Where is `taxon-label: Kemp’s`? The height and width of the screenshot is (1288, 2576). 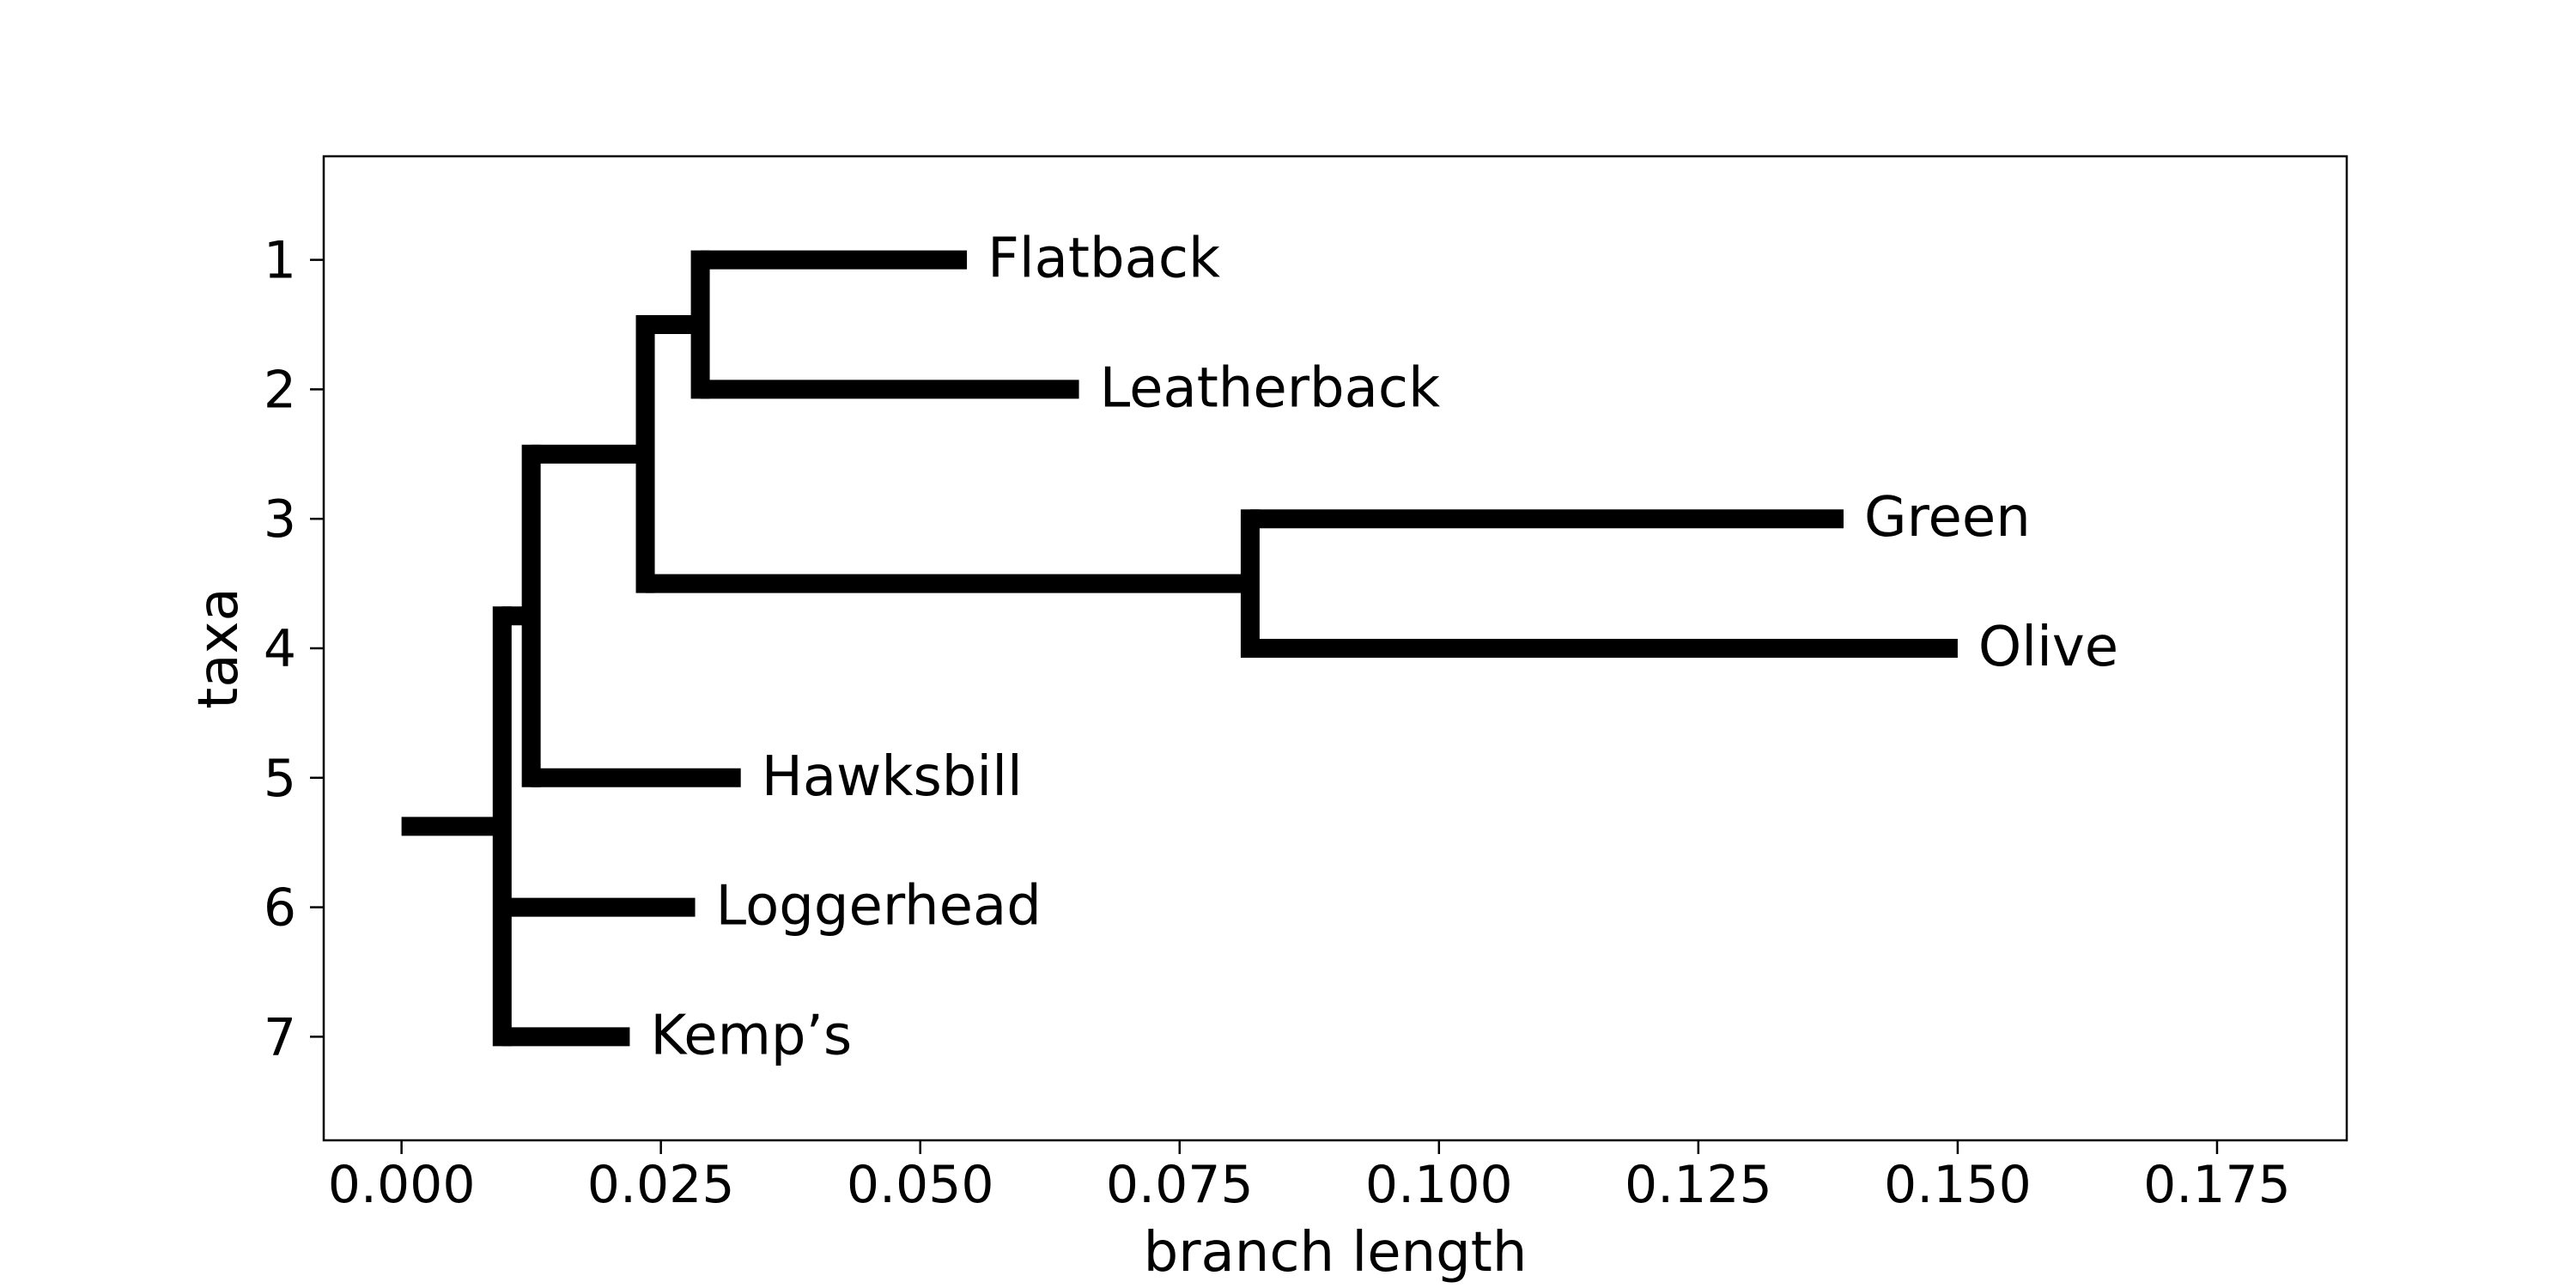 taxon-label: Kemp’s is located at coordinates (751, 1035).